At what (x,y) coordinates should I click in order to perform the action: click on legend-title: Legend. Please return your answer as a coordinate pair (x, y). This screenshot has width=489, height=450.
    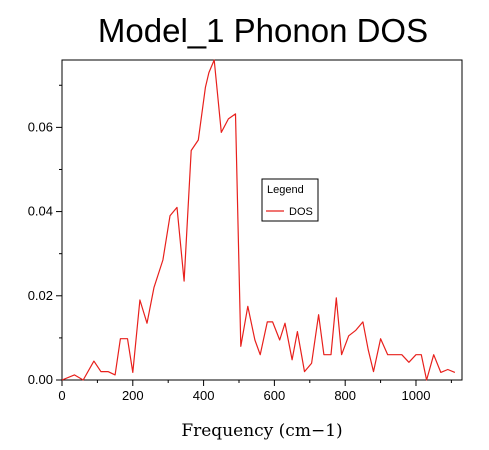
    Looking at the image, I should click on (285, 190).